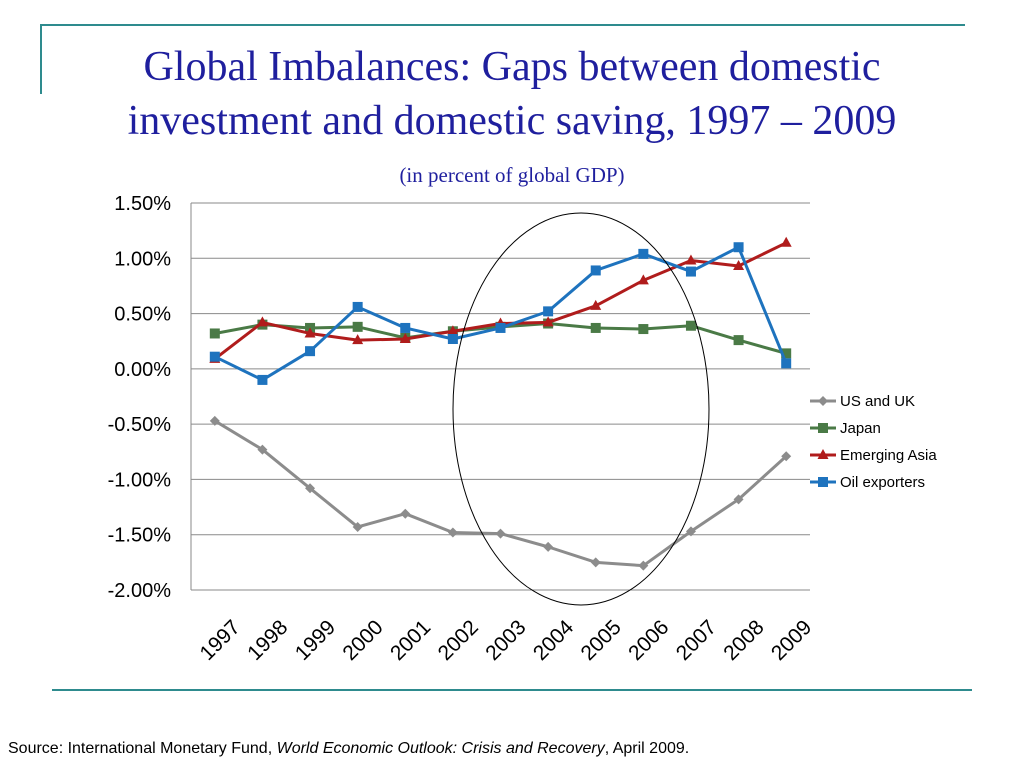 This screenshot has height=768, width=1024. I want to click on y-tick-label: -1.50%, so click(140, 536).